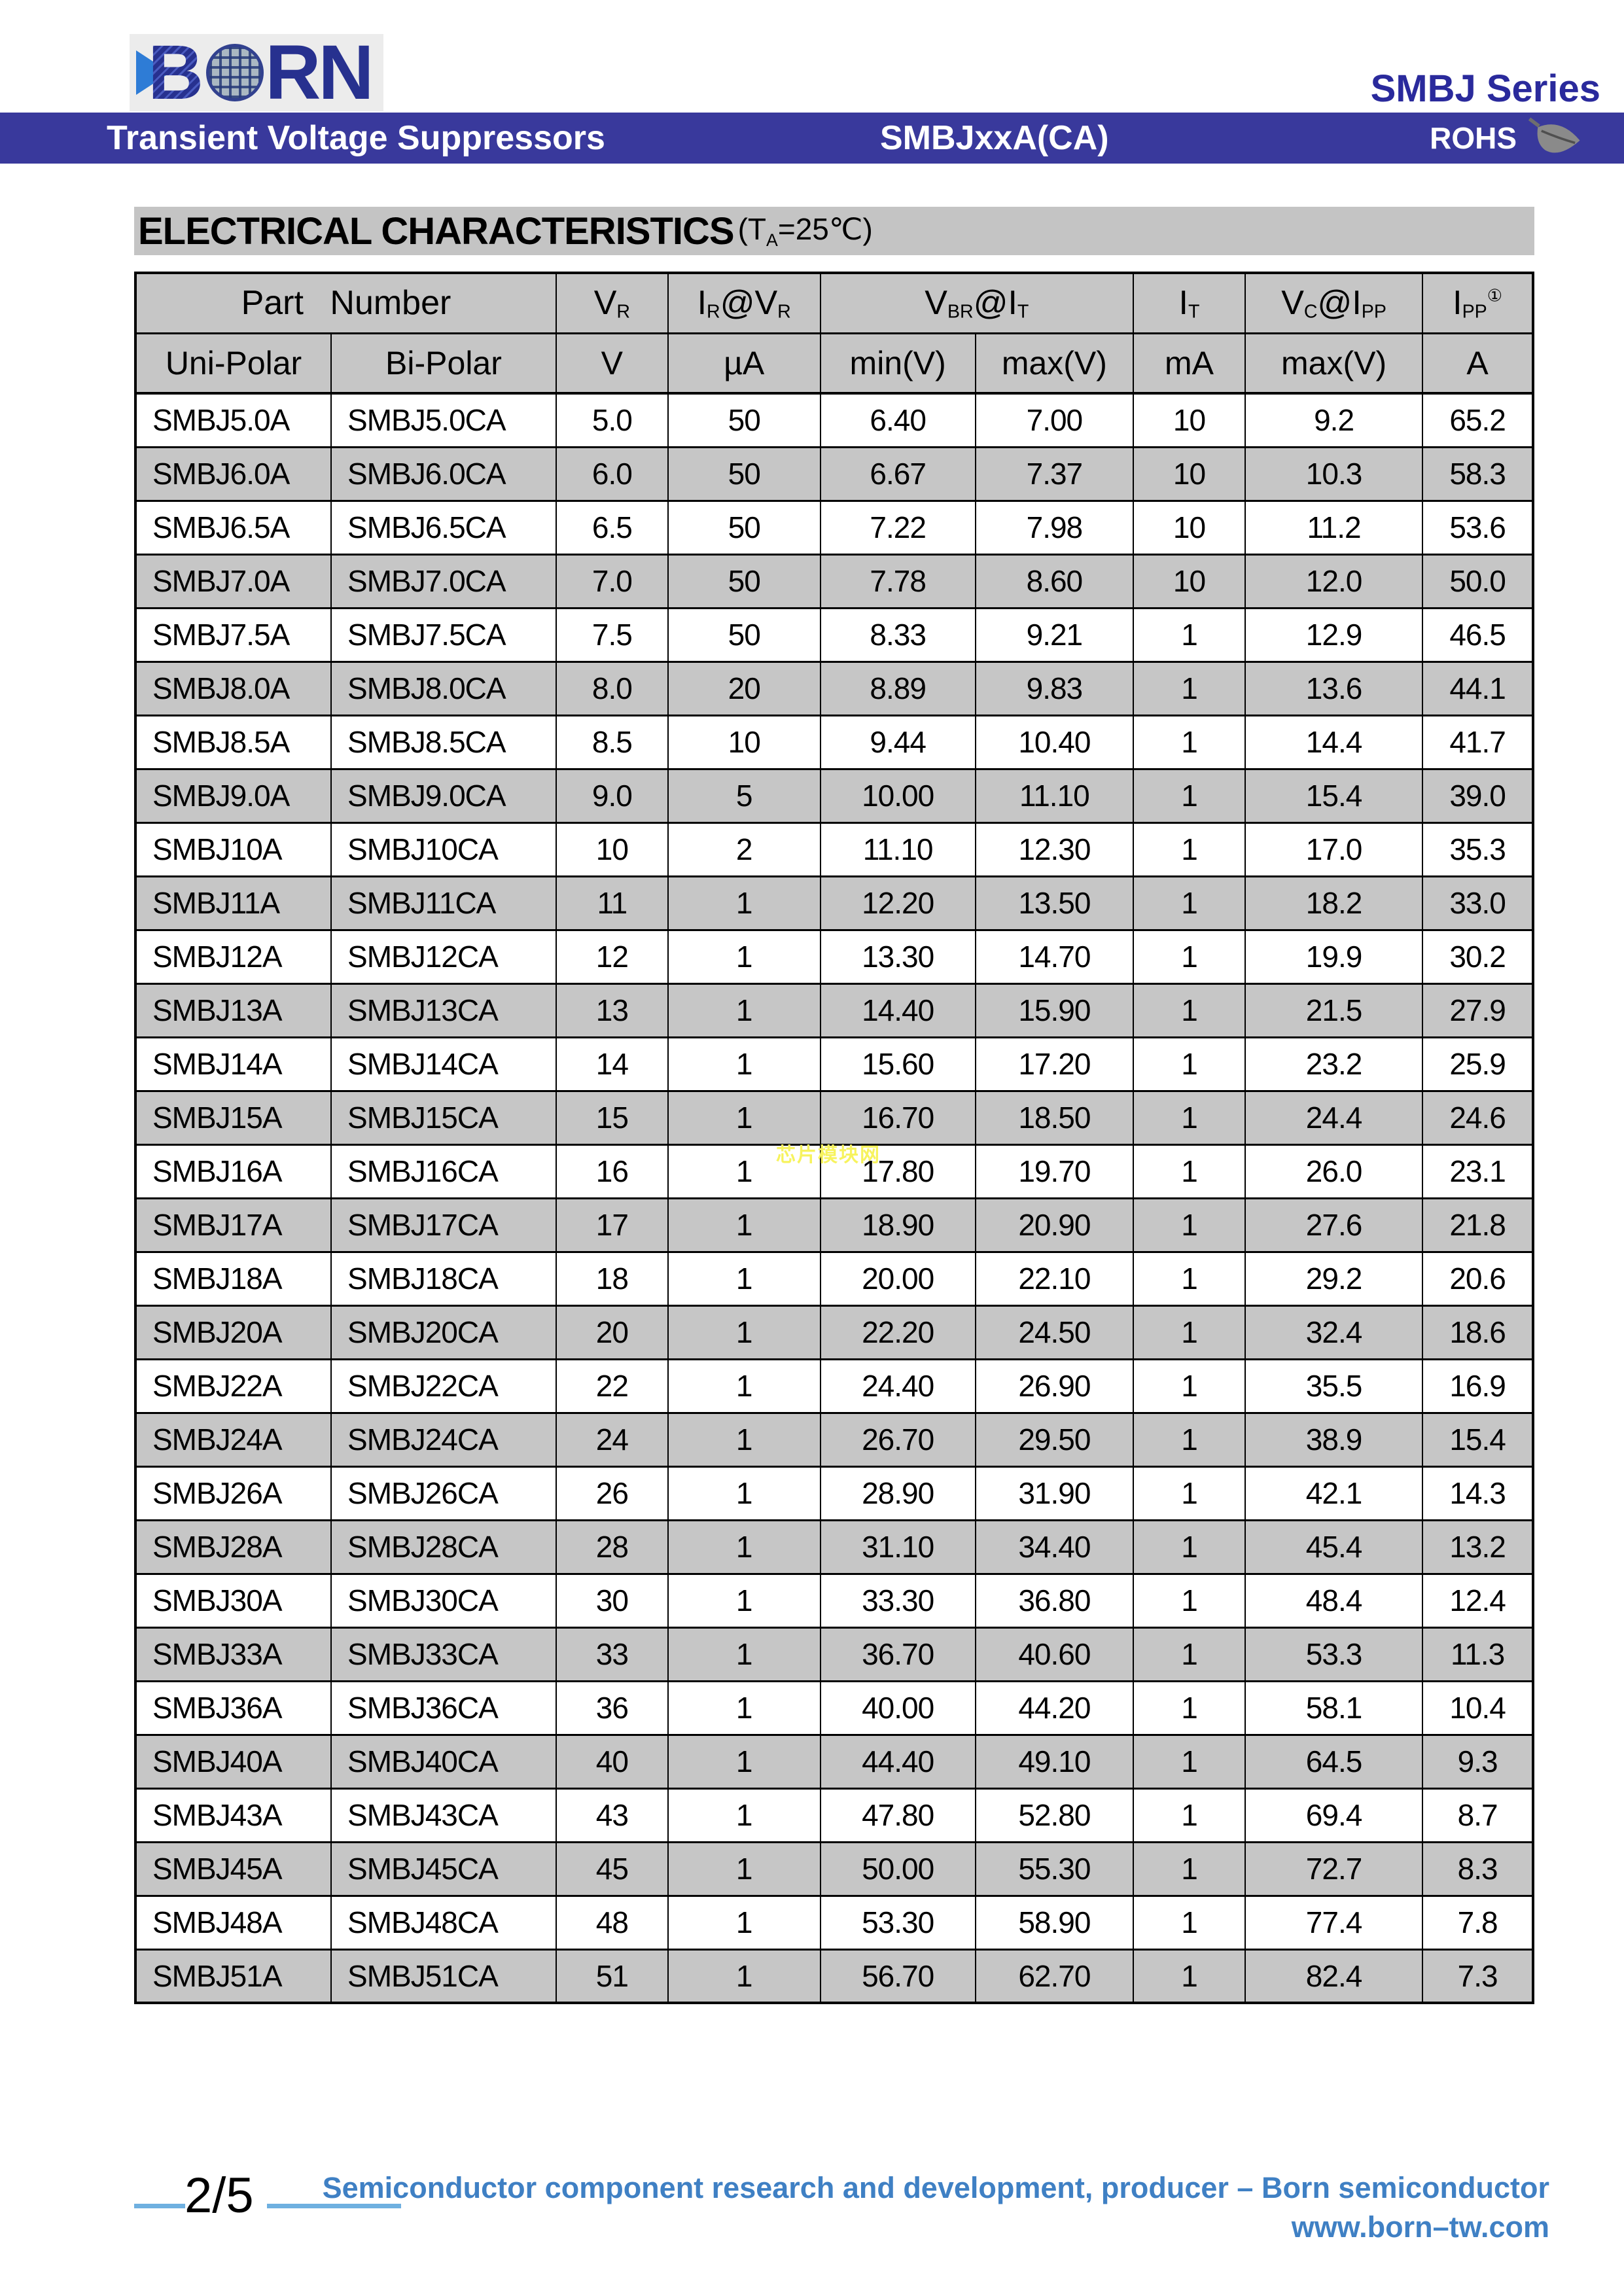  Describe the element at coordinates (319, 72) in the screenshot. I see `logo-letters-rn: RN` at that location.